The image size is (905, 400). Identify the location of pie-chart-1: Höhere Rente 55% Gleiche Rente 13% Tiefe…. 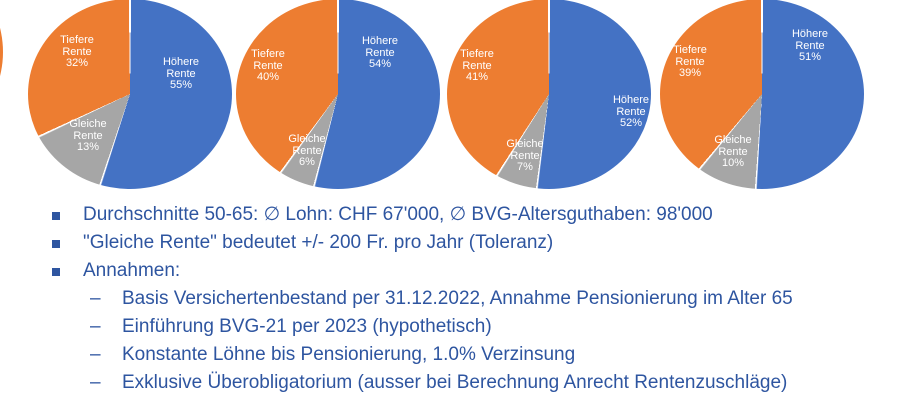
(130, 94).